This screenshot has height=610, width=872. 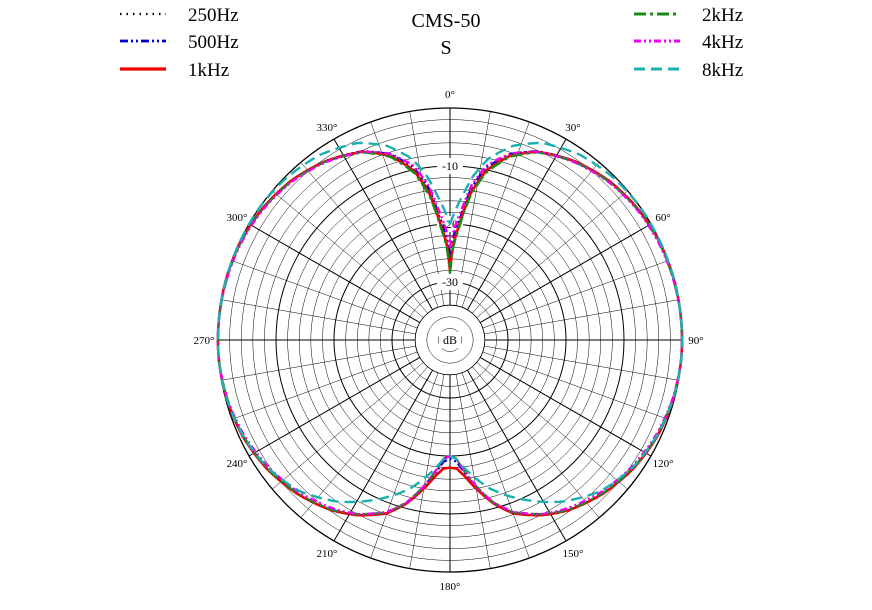 What do you see at coordinates (663, 464) in the screenshot?
I see `angle-tick-label: 120°` at bounding box center [663, 464].